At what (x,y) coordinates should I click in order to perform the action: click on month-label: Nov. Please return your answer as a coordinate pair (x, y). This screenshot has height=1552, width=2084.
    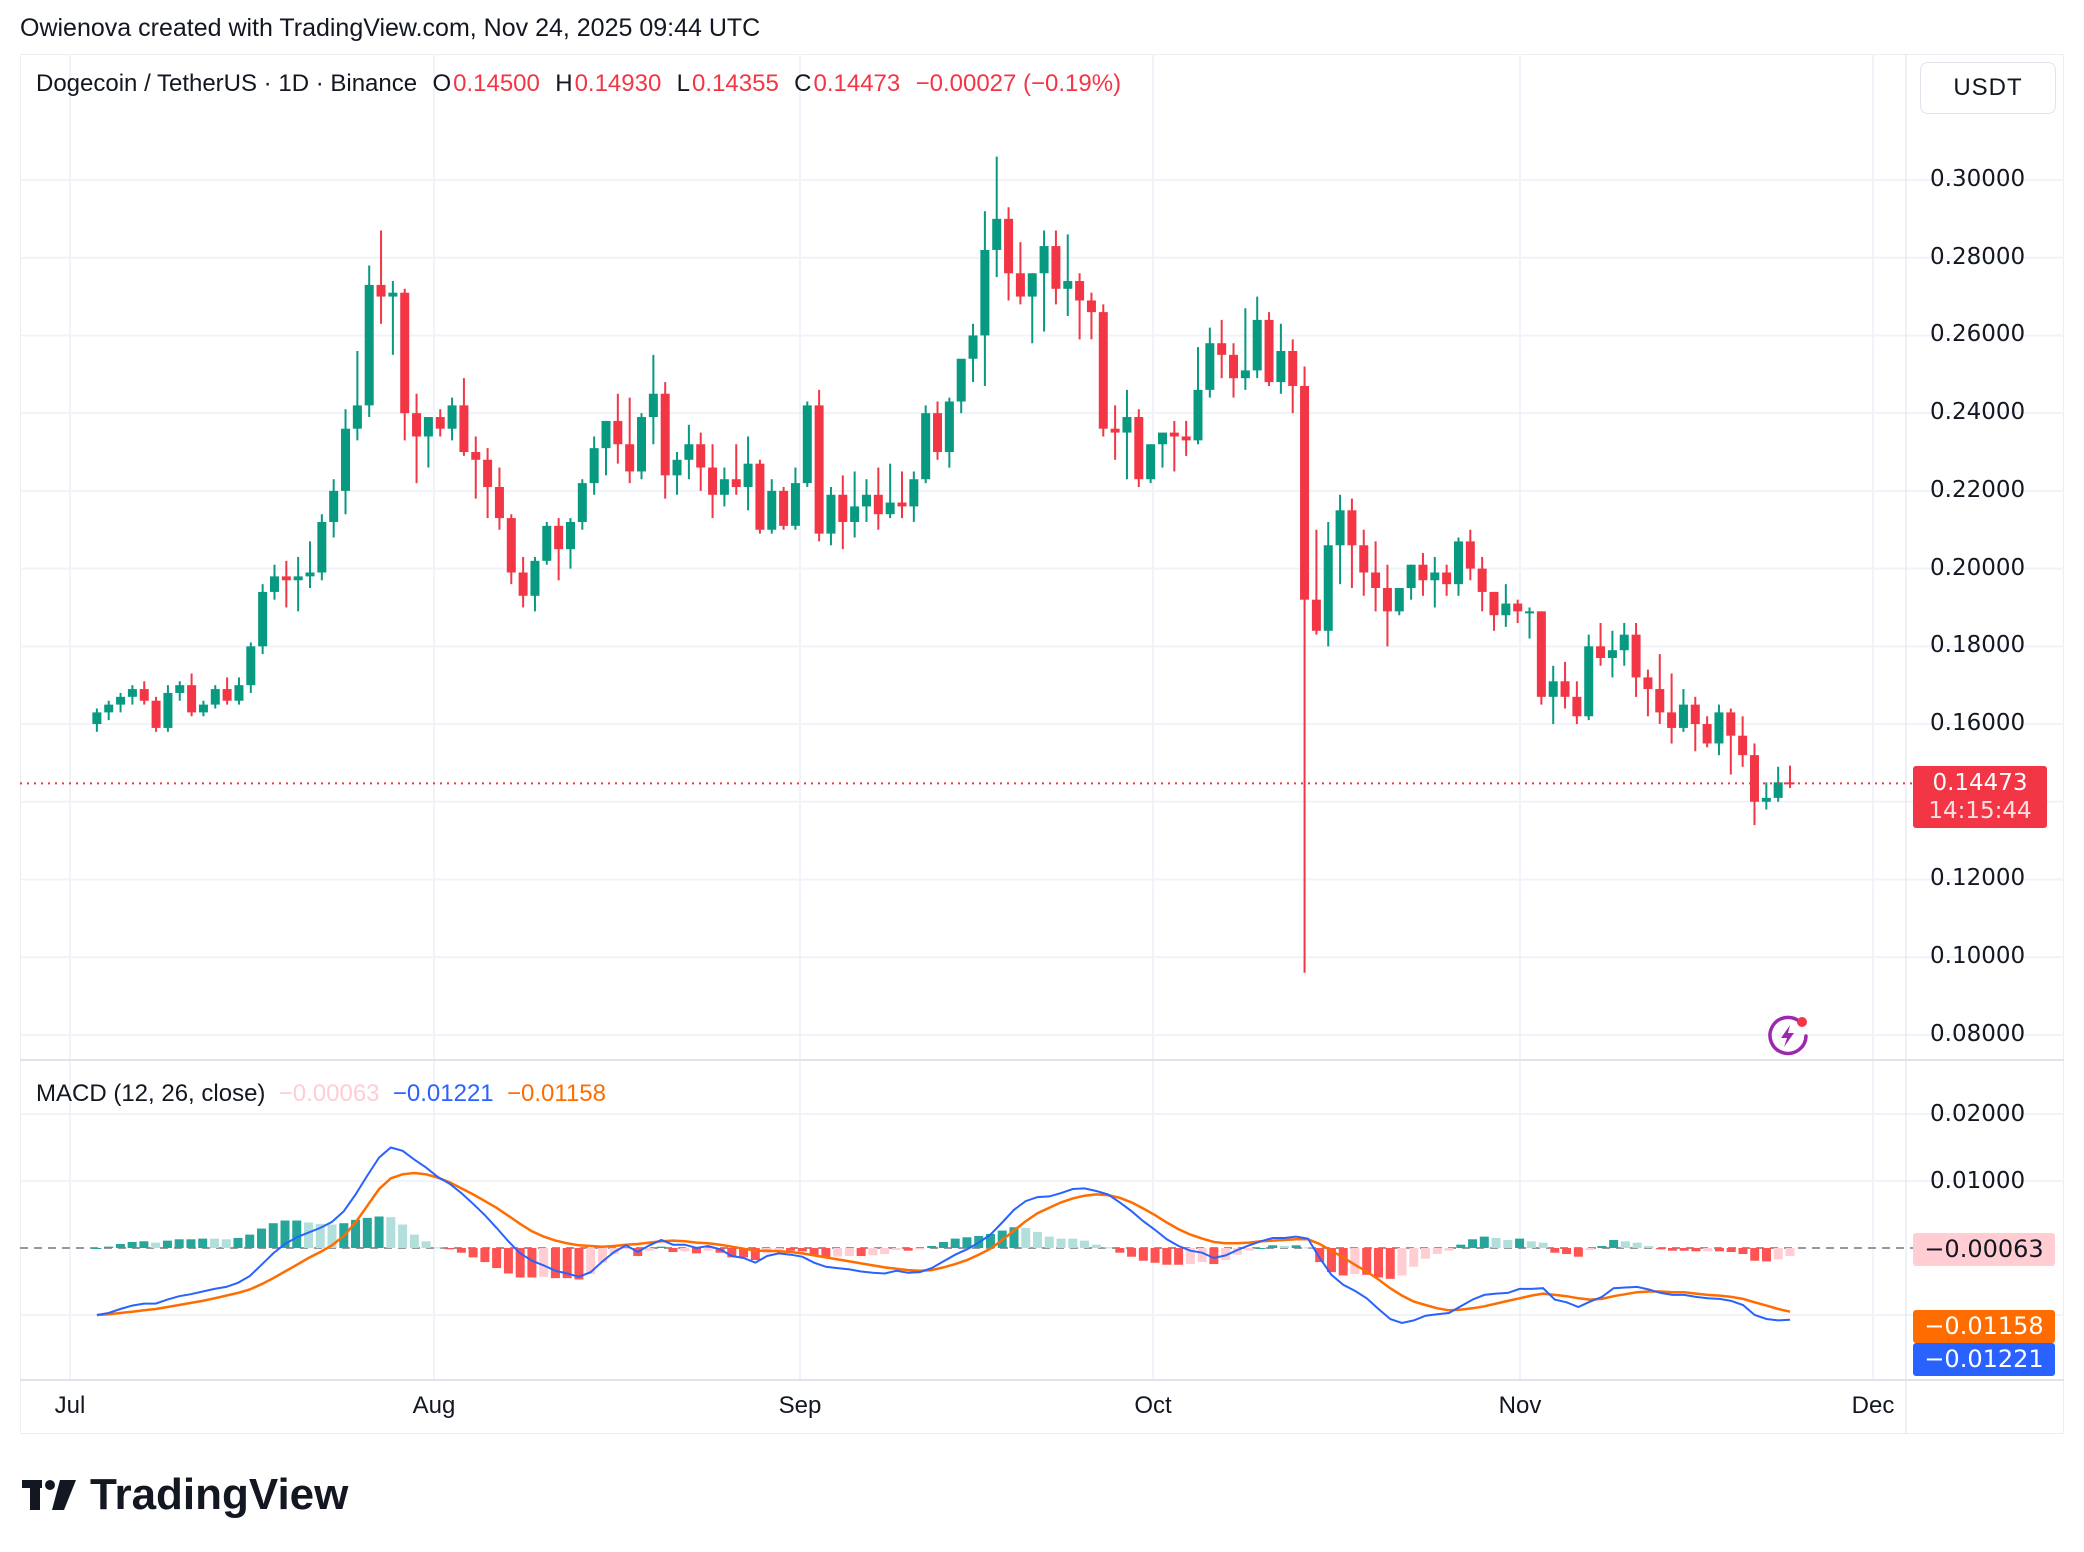
    Looking at the image, I should click on (1520, 1405).